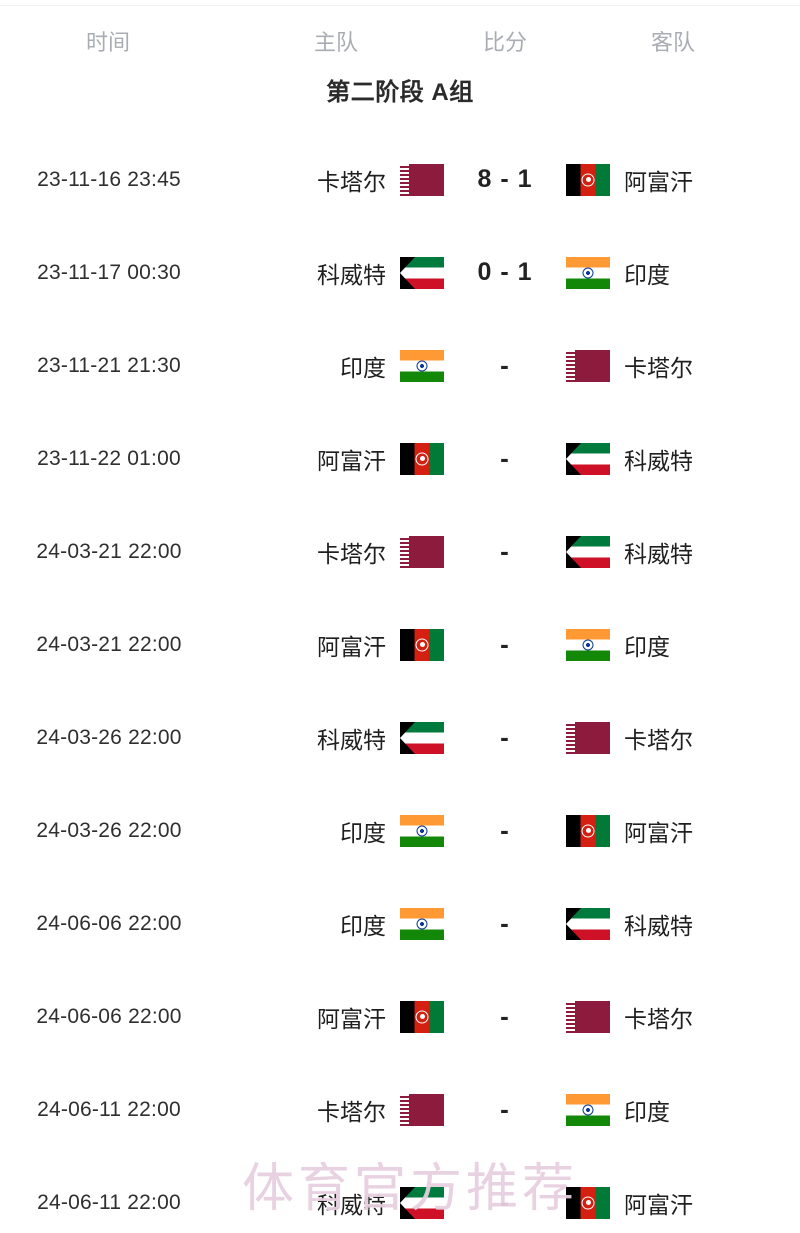 The height and width of the screenshot is (1233, 800). Describe the element at coordinates (505, 272) in the screenshot. I see `match-score: 0 - 1` at that location.